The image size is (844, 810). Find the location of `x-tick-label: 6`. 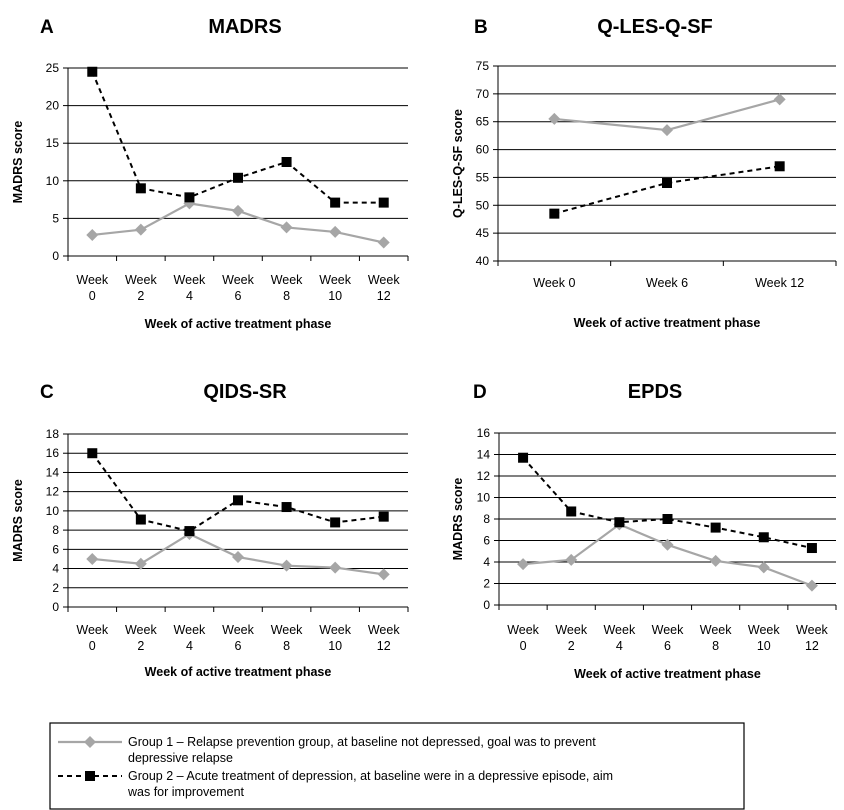

x-tick-label: 6 is located at coordinates (238, 296).